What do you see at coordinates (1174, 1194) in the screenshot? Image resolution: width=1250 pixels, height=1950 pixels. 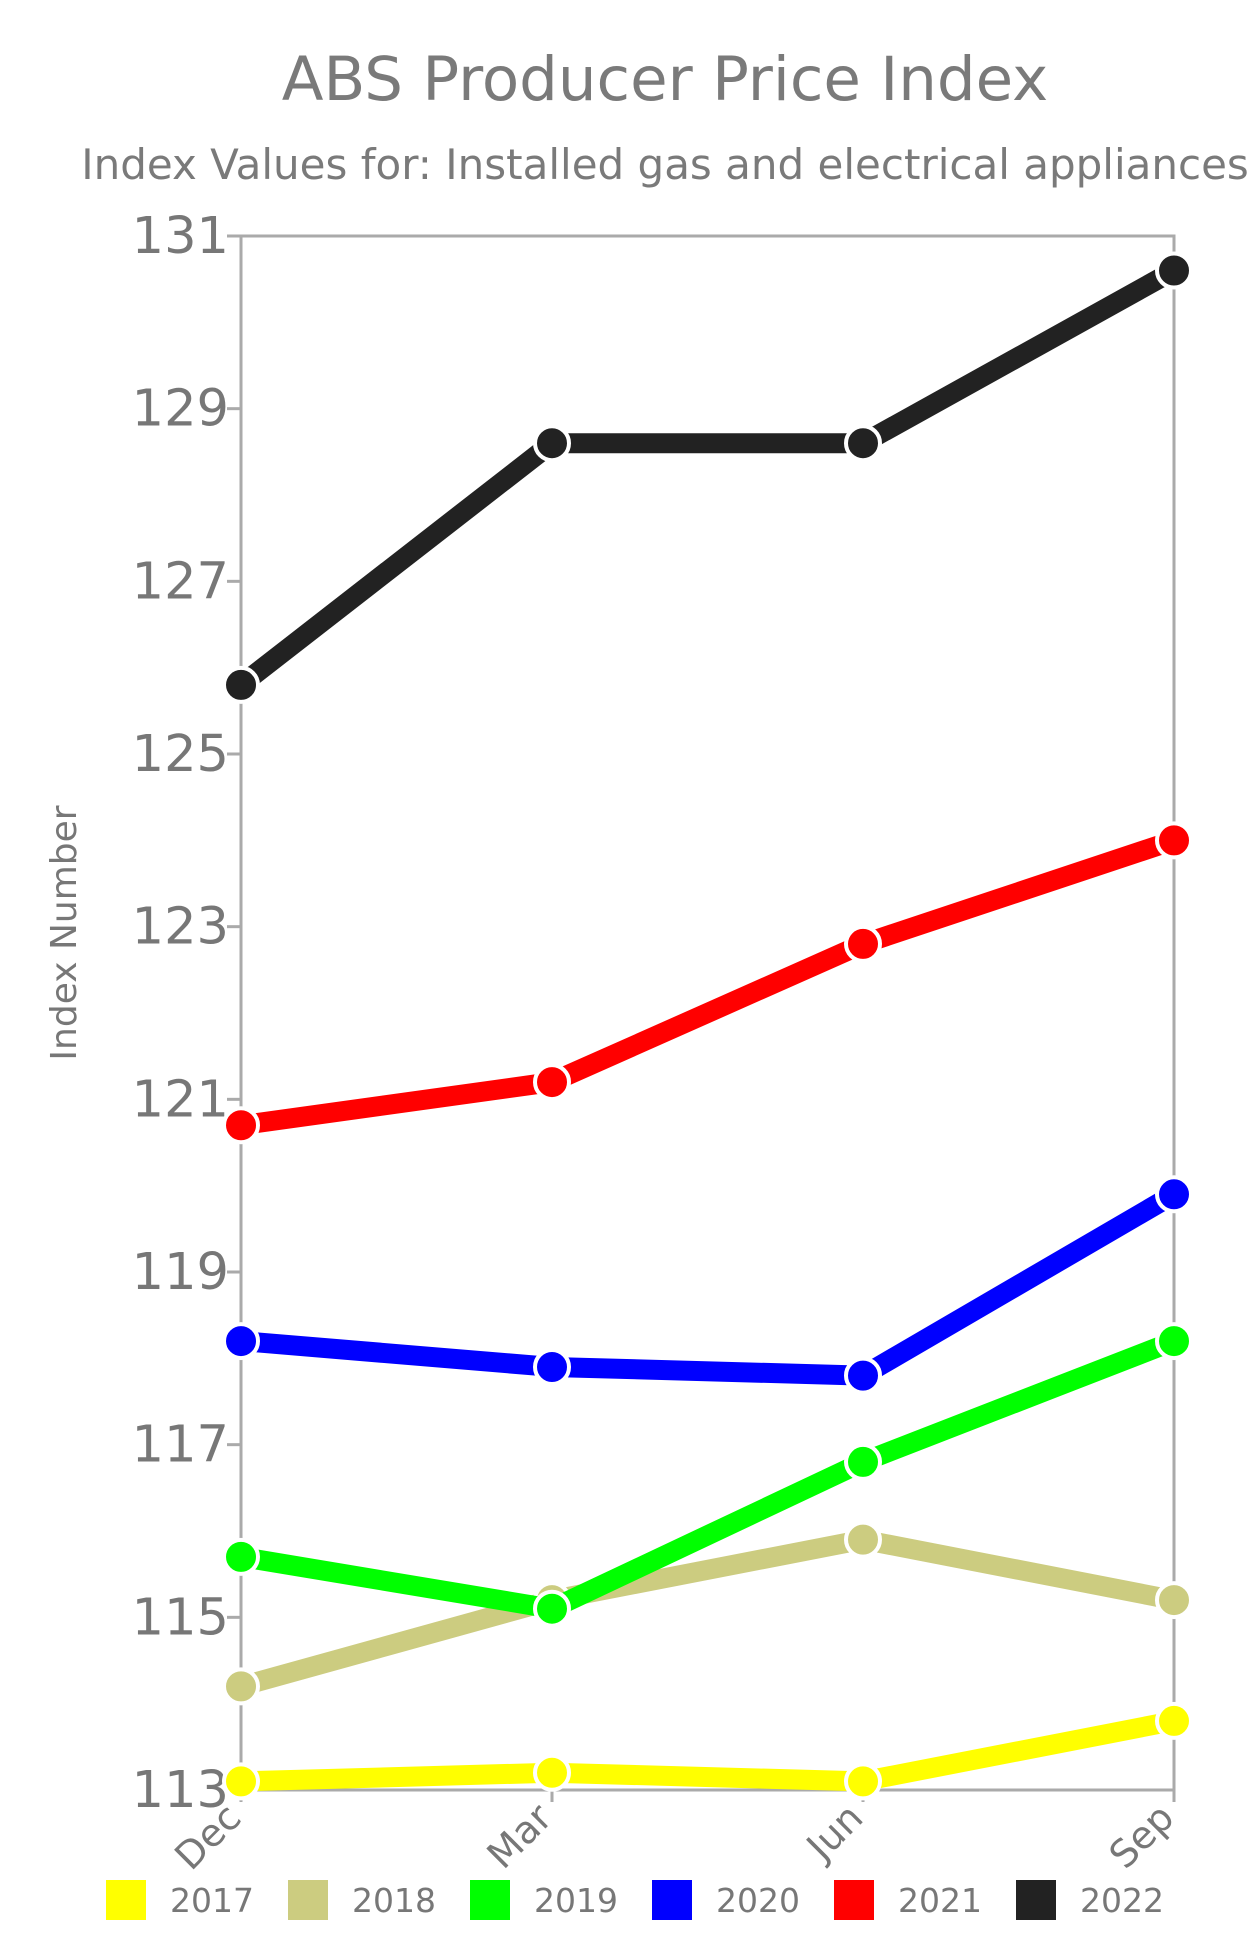 I see `data-point-2020-Sep` at bounding box center [1174, 1194].